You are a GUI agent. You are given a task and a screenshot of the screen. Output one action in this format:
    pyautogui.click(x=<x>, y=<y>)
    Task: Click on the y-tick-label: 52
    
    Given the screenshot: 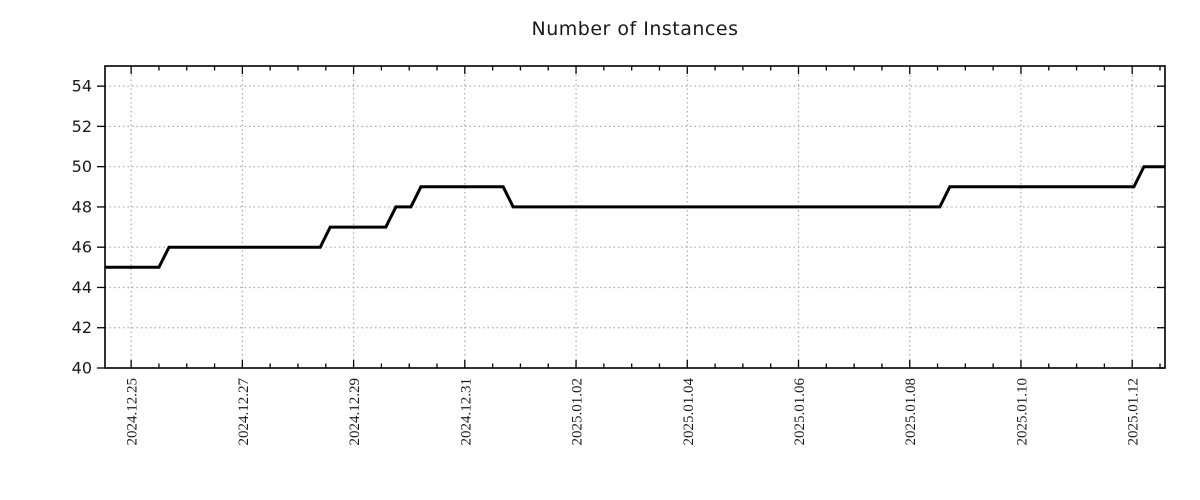 What is the action you would take?
    pyautogui.click(x=82, y=126)
    